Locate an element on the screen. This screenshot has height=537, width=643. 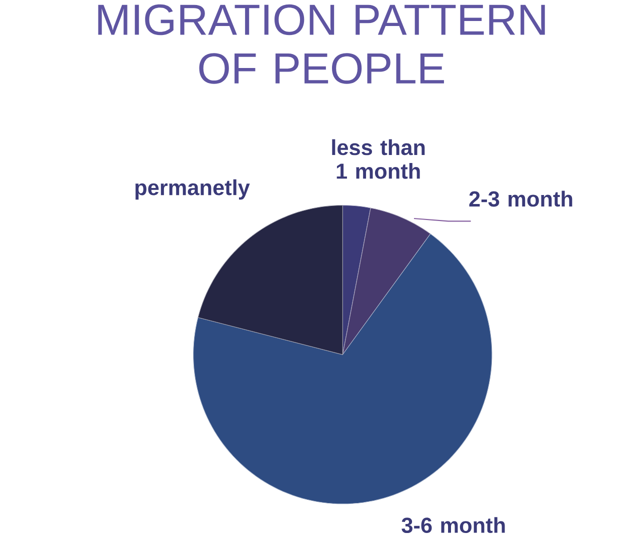
slice-label: less than 1 month is located at coordinates (378, 159).